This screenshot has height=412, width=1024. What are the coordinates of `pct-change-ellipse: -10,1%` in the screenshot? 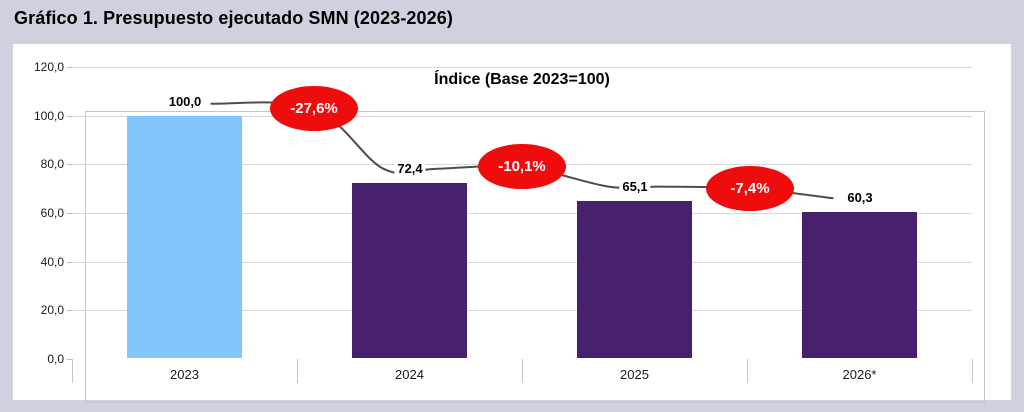 It's located at (522, 166).